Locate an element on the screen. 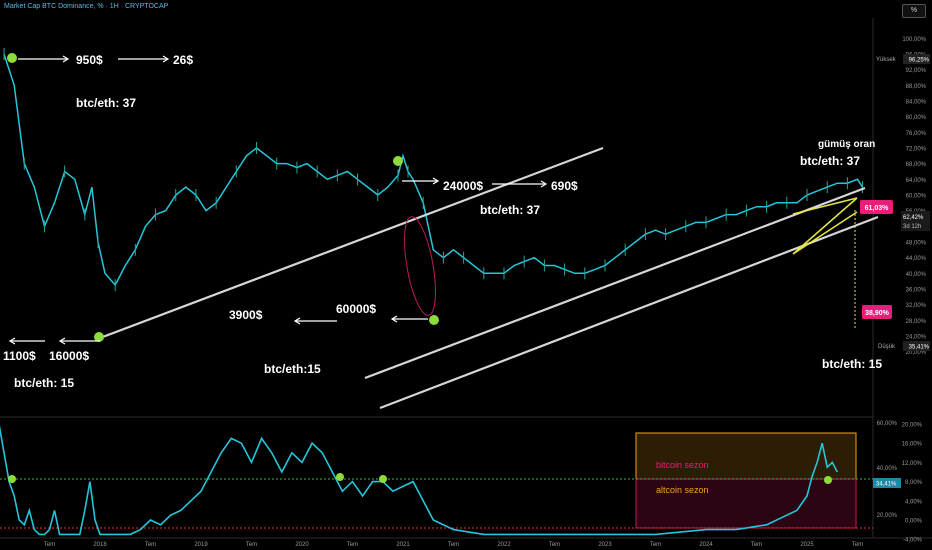 The image size is (932, 550). osc-y-tick-label: 20,00% is located at coordinates (912, 426).